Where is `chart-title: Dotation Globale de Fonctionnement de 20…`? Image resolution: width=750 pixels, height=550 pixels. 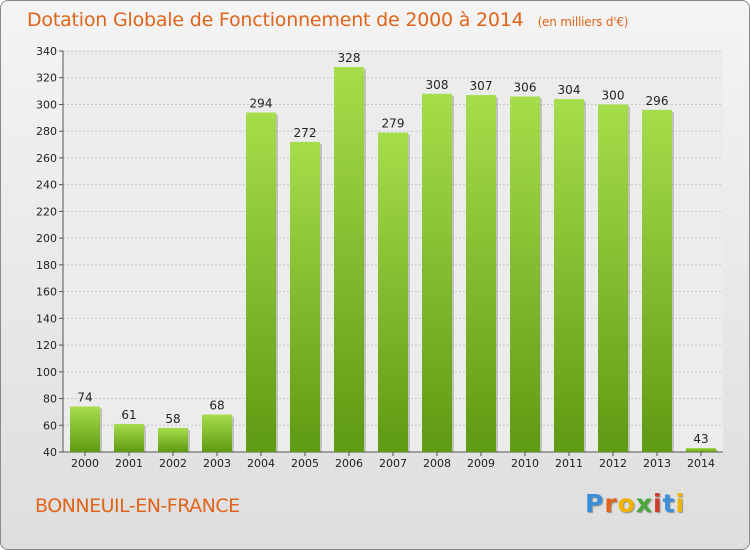 chart-title: Dotation Globale de Fonctionnement de 20… is located at coordinates (327, 20).